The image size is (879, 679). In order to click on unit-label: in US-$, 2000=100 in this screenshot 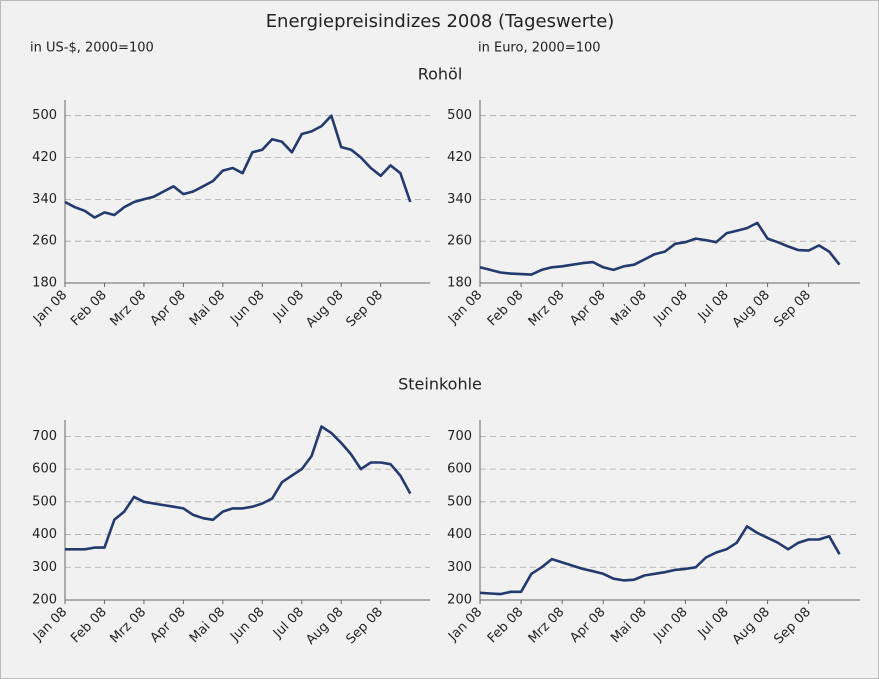, I will do `click(92, 48)`.